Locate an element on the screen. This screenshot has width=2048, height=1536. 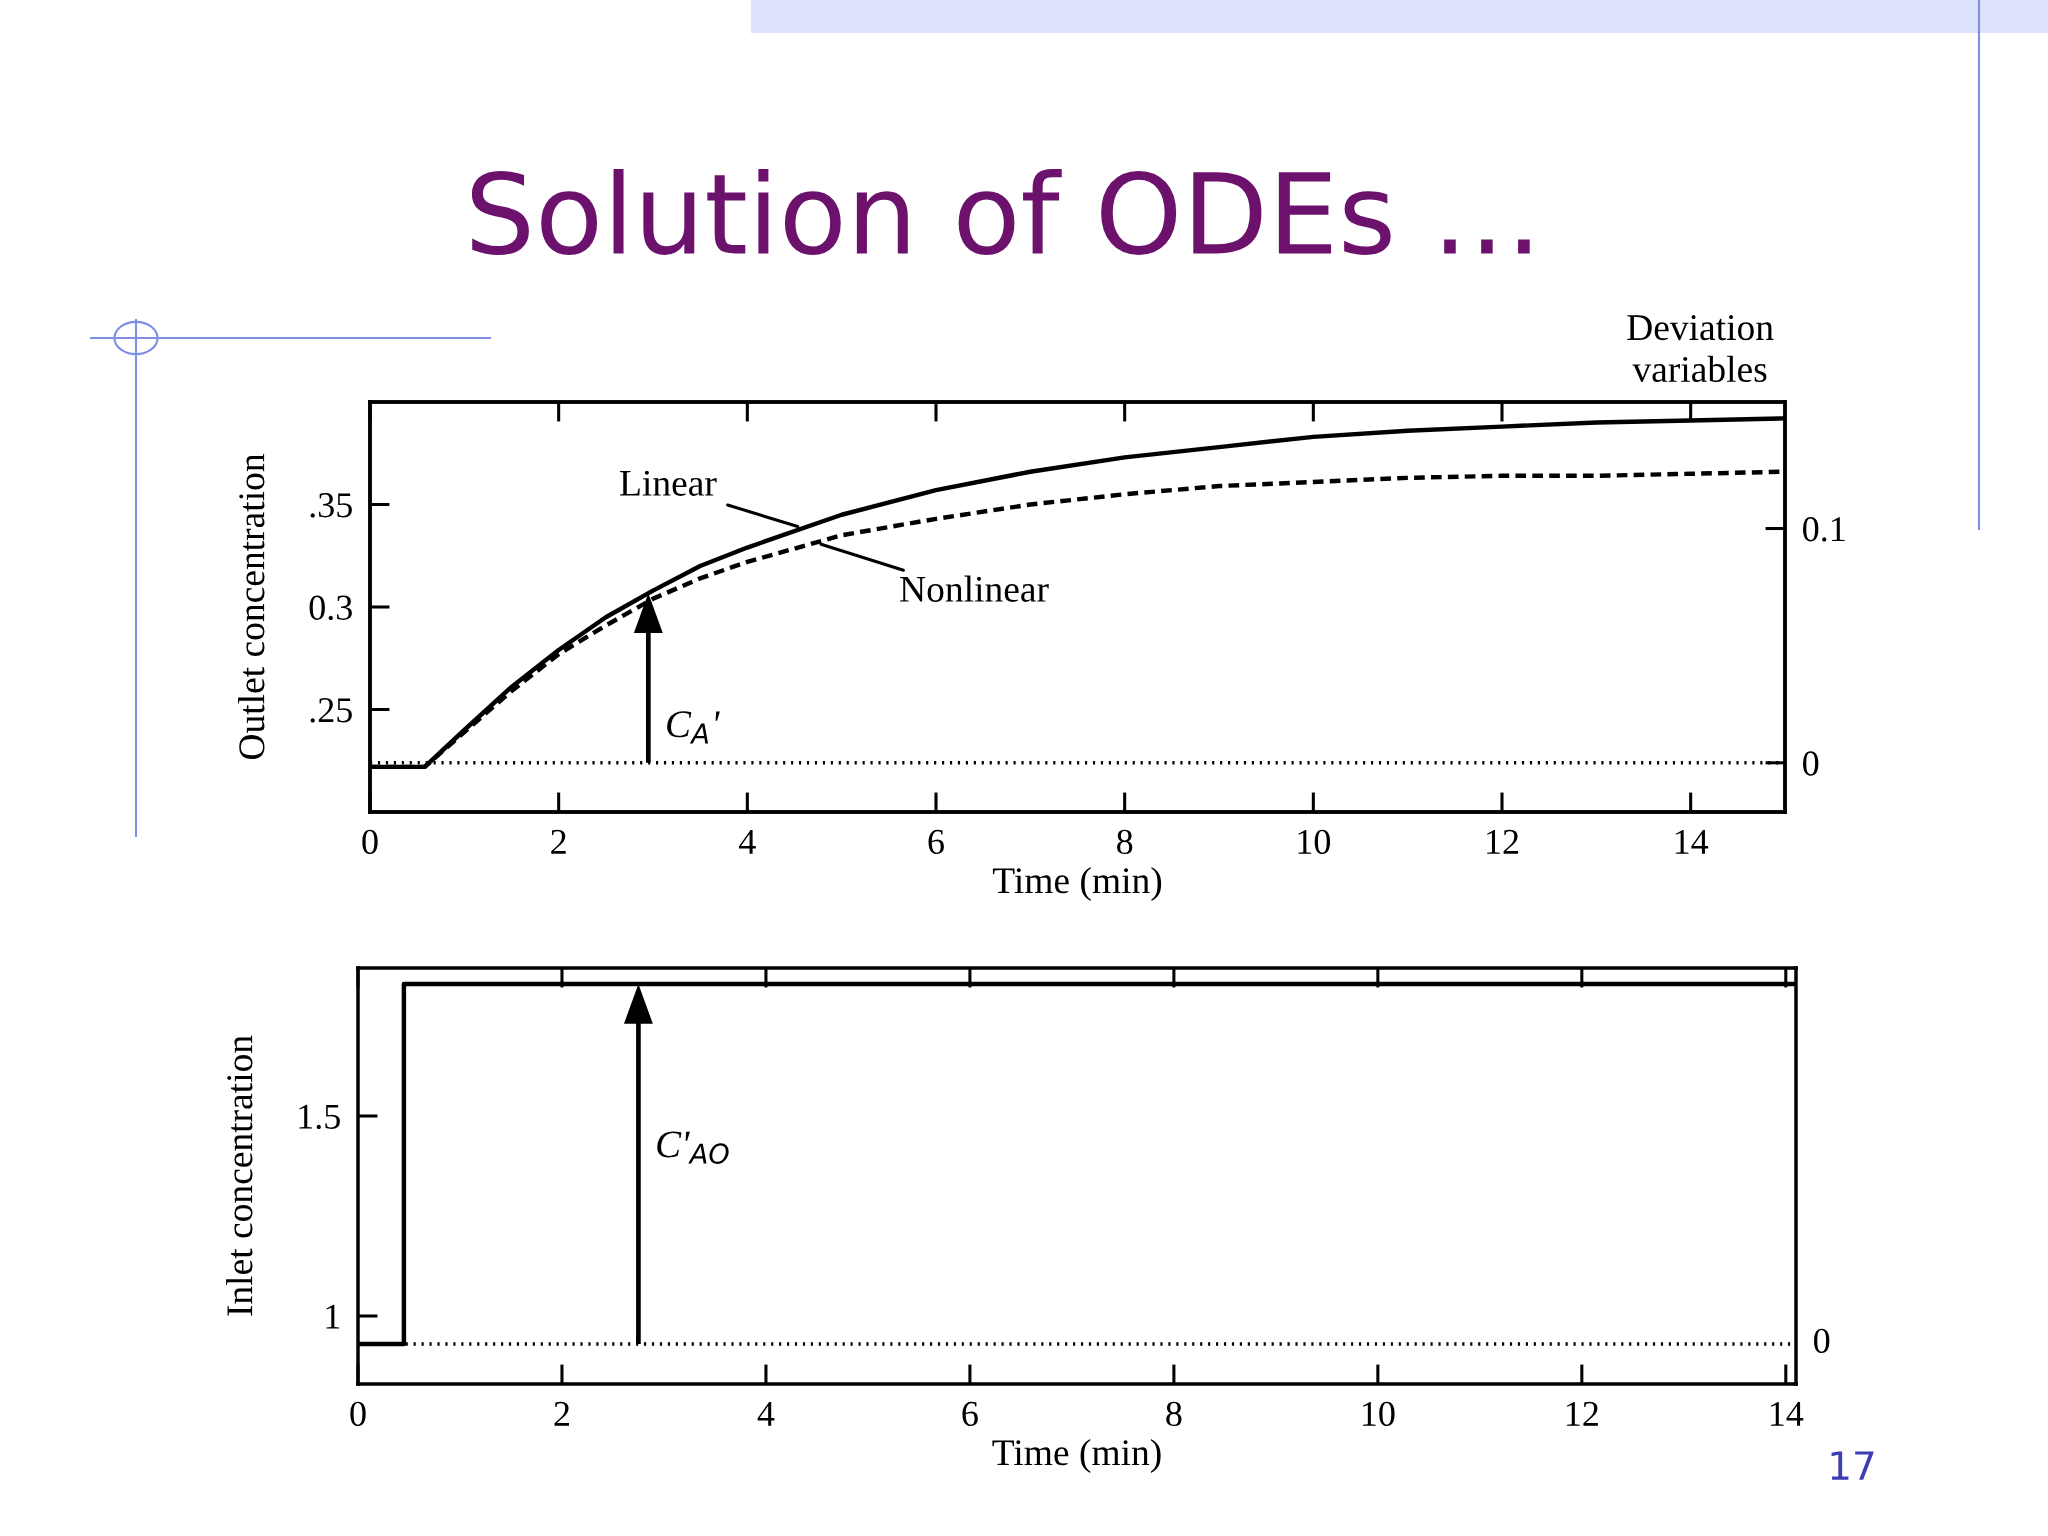
y-tick-label: 1 is located at coordinates (333, 1316).